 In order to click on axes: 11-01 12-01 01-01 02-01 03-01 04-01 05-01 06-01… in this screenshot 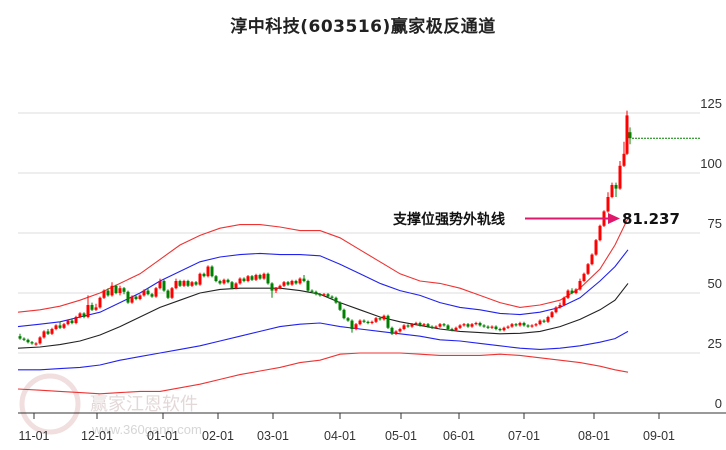, I will do `click(372, 427)`.